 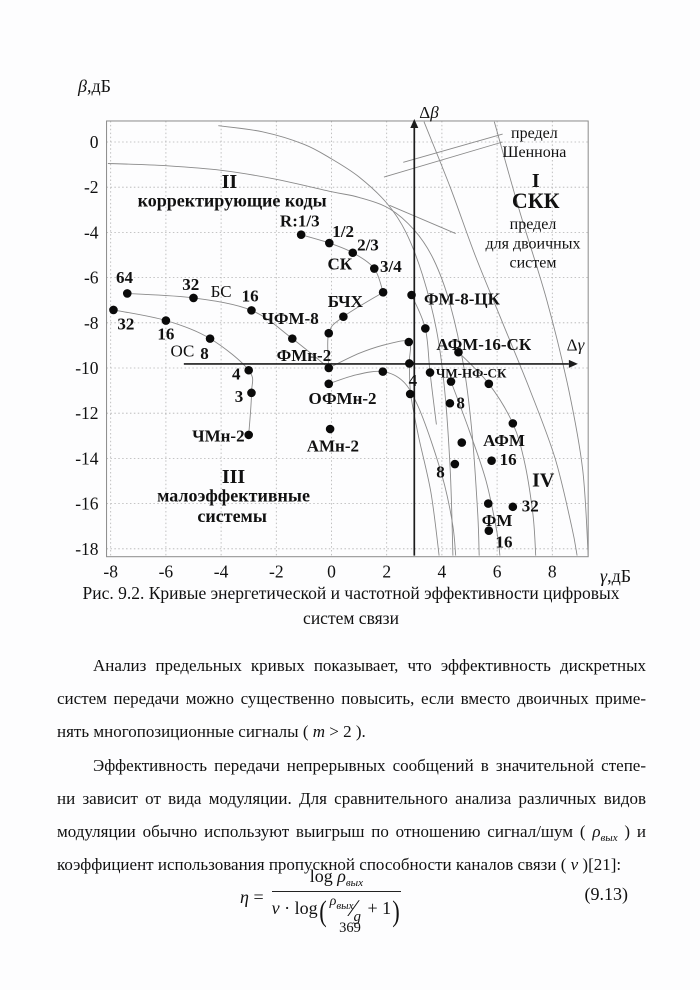 I want to click on log-operator: log, so click(x=323, y=876).